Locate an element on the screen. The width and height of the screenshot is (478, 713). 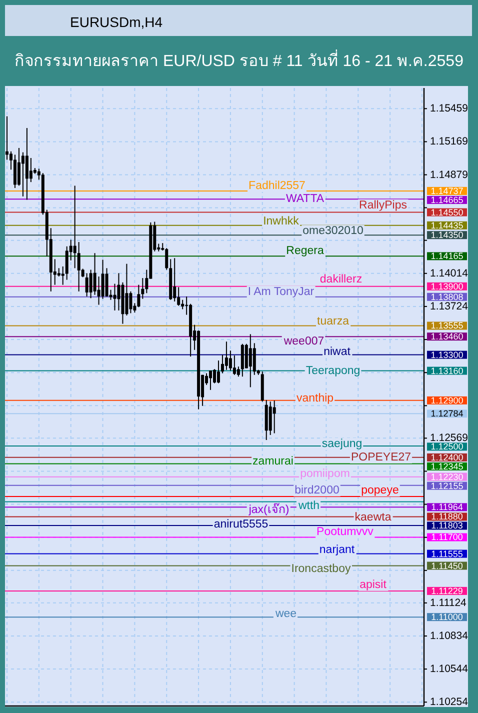
ref-line-label: 1.14737 is located at coordinates (447, 191).